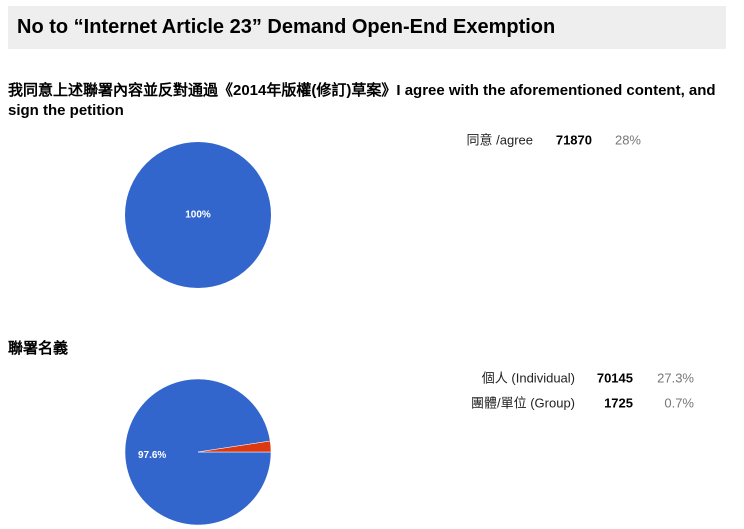 Image resolution: width=744 pixels, height=529 pixels. I want to click on legend-count: 70145, so click(615, 377).